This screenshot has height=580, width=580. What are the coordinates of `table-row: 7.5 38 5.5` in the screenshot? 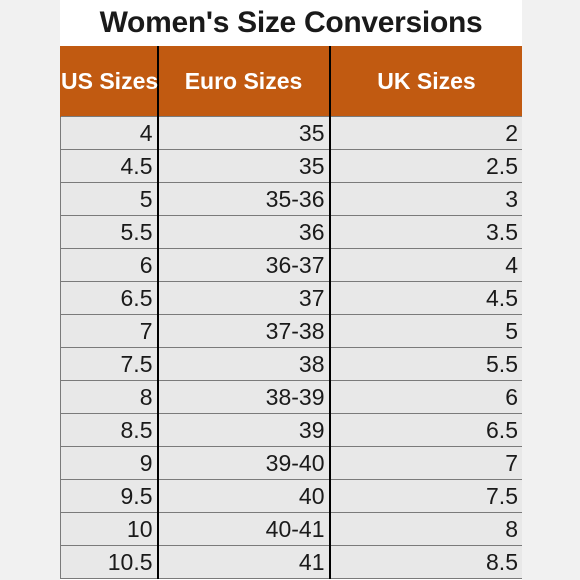 It's located at (291, 364).